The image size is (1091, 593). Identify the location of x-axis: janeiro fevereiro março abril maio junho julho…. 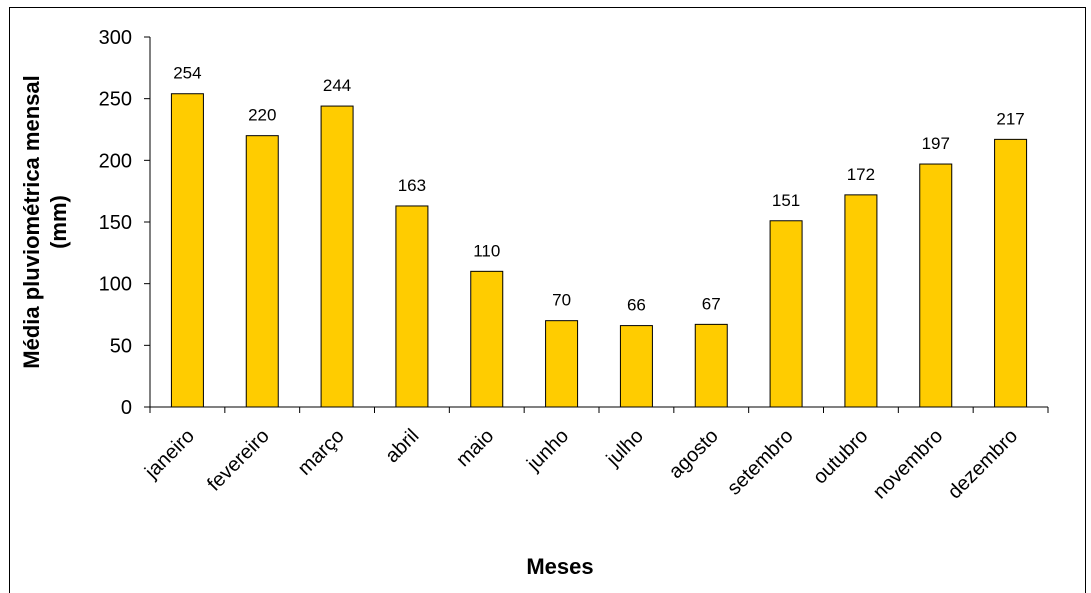
(594, 454).